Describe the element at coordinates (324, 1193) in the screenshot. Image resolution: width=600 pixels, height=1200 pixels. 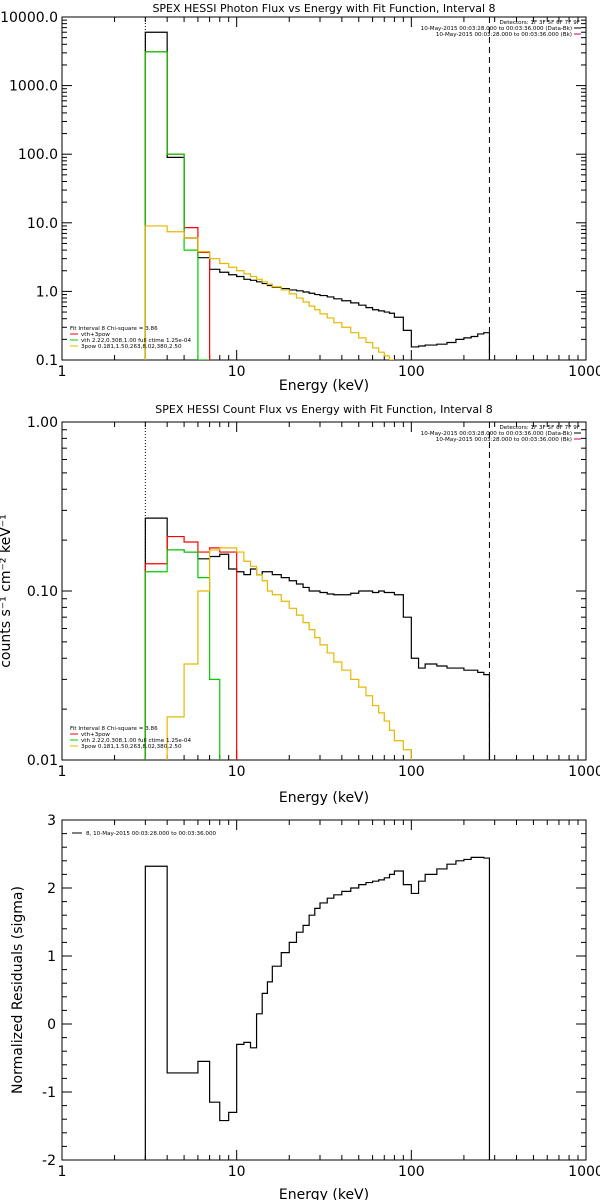
I see `panel3-x-axis-label: Energy (keV)` at that location.